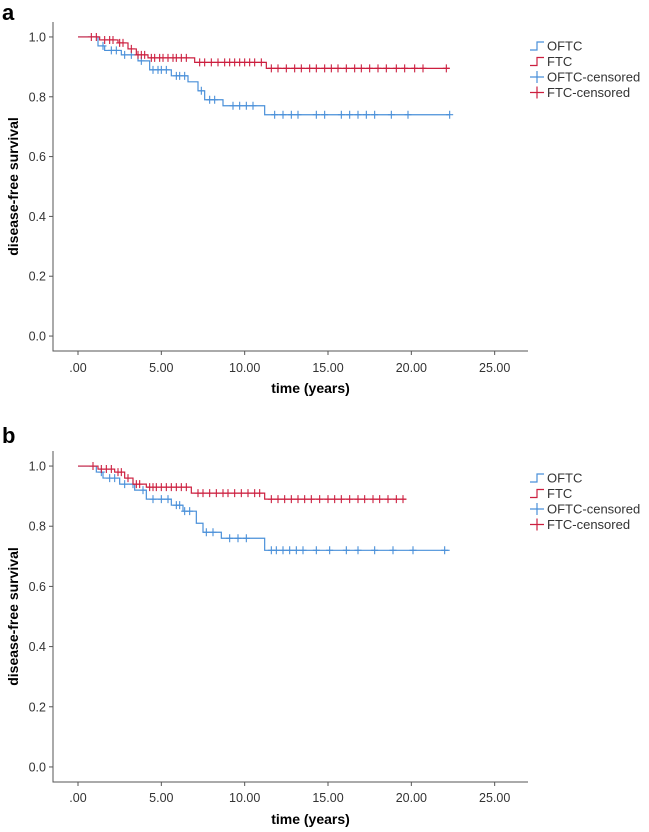  What do you see at coordinates (310, 388) in the screenshot?
I see `x-axis-title: time (years)` at bounding box center [310, 388].